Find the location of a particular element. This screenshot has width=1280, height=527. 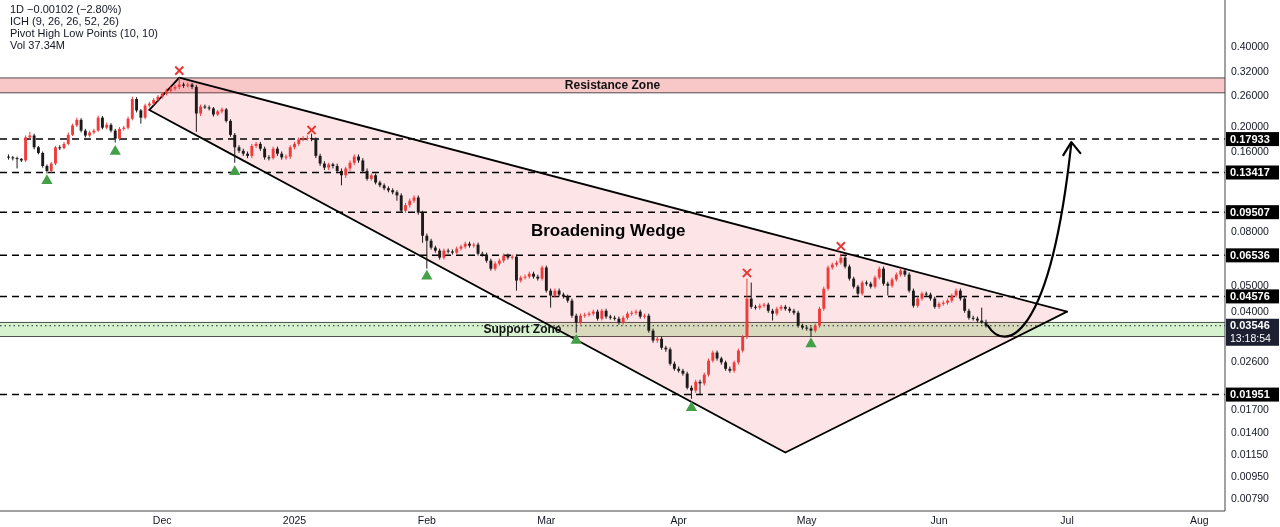

y-tick-label: 0.02600 is located at coordinates (1250, 360).